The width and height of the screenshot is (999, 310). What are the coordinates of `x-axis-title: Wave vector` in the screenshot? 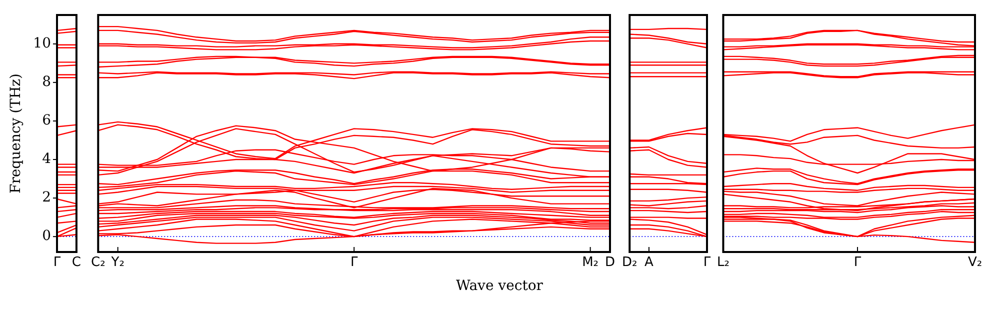 It's located at (499, 286).